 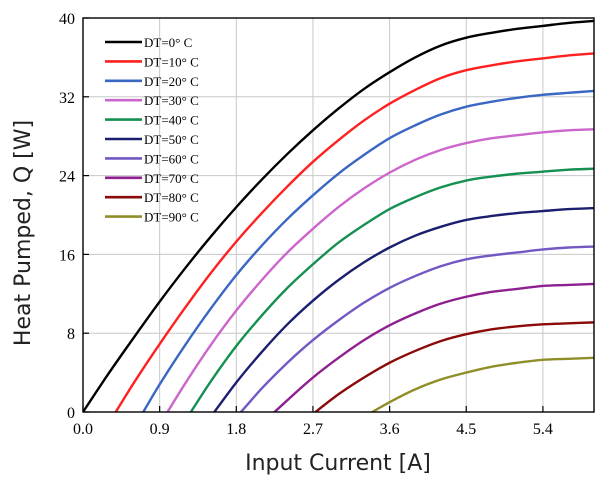 I want to click on x-tick-label: 3.6, so click(x=390, y=429).